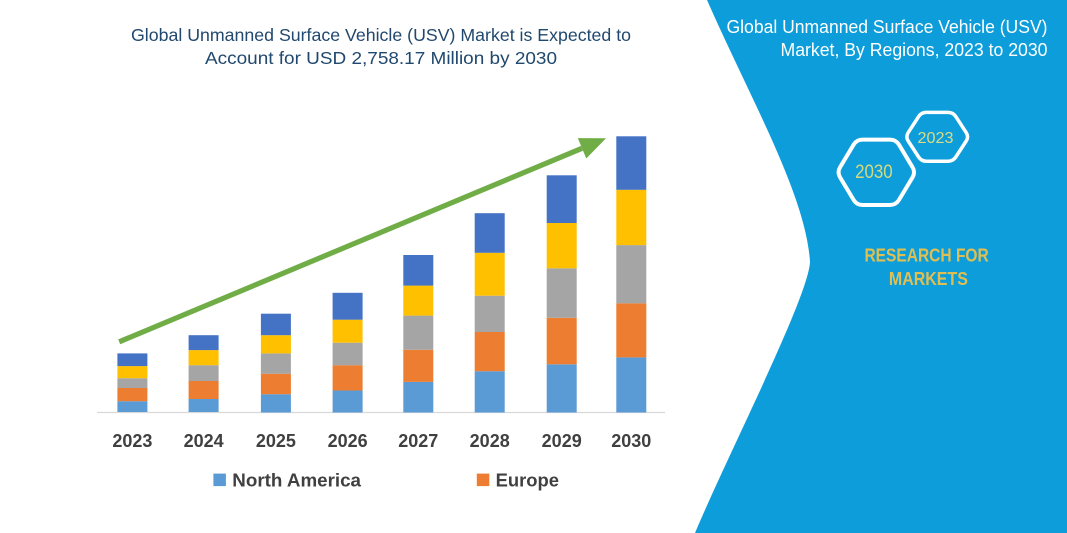 This screenshot has width=1067, height=533. I want to click on svg-text:Global Unmanned Surface Vehicl: Global Unmanned Surface Vehicle (USV), so click(887, 27).